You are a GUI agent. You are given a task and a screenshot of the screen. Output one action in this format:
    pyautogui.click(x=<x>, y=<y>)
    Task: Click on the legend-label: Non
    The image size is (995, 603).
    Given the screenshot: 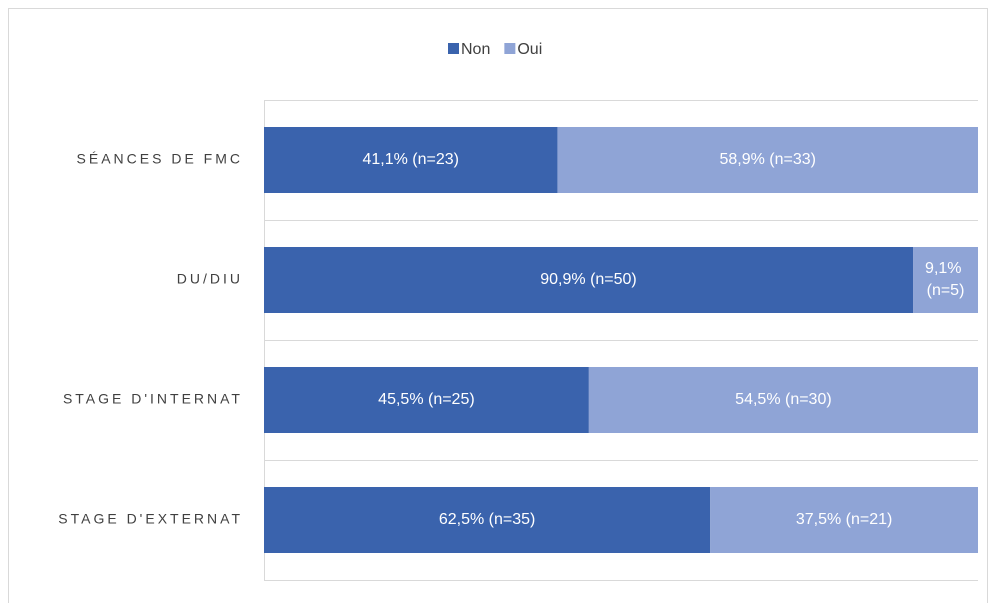 What is the action you would take?
    pyautogui.click(x=475, y=49)
    